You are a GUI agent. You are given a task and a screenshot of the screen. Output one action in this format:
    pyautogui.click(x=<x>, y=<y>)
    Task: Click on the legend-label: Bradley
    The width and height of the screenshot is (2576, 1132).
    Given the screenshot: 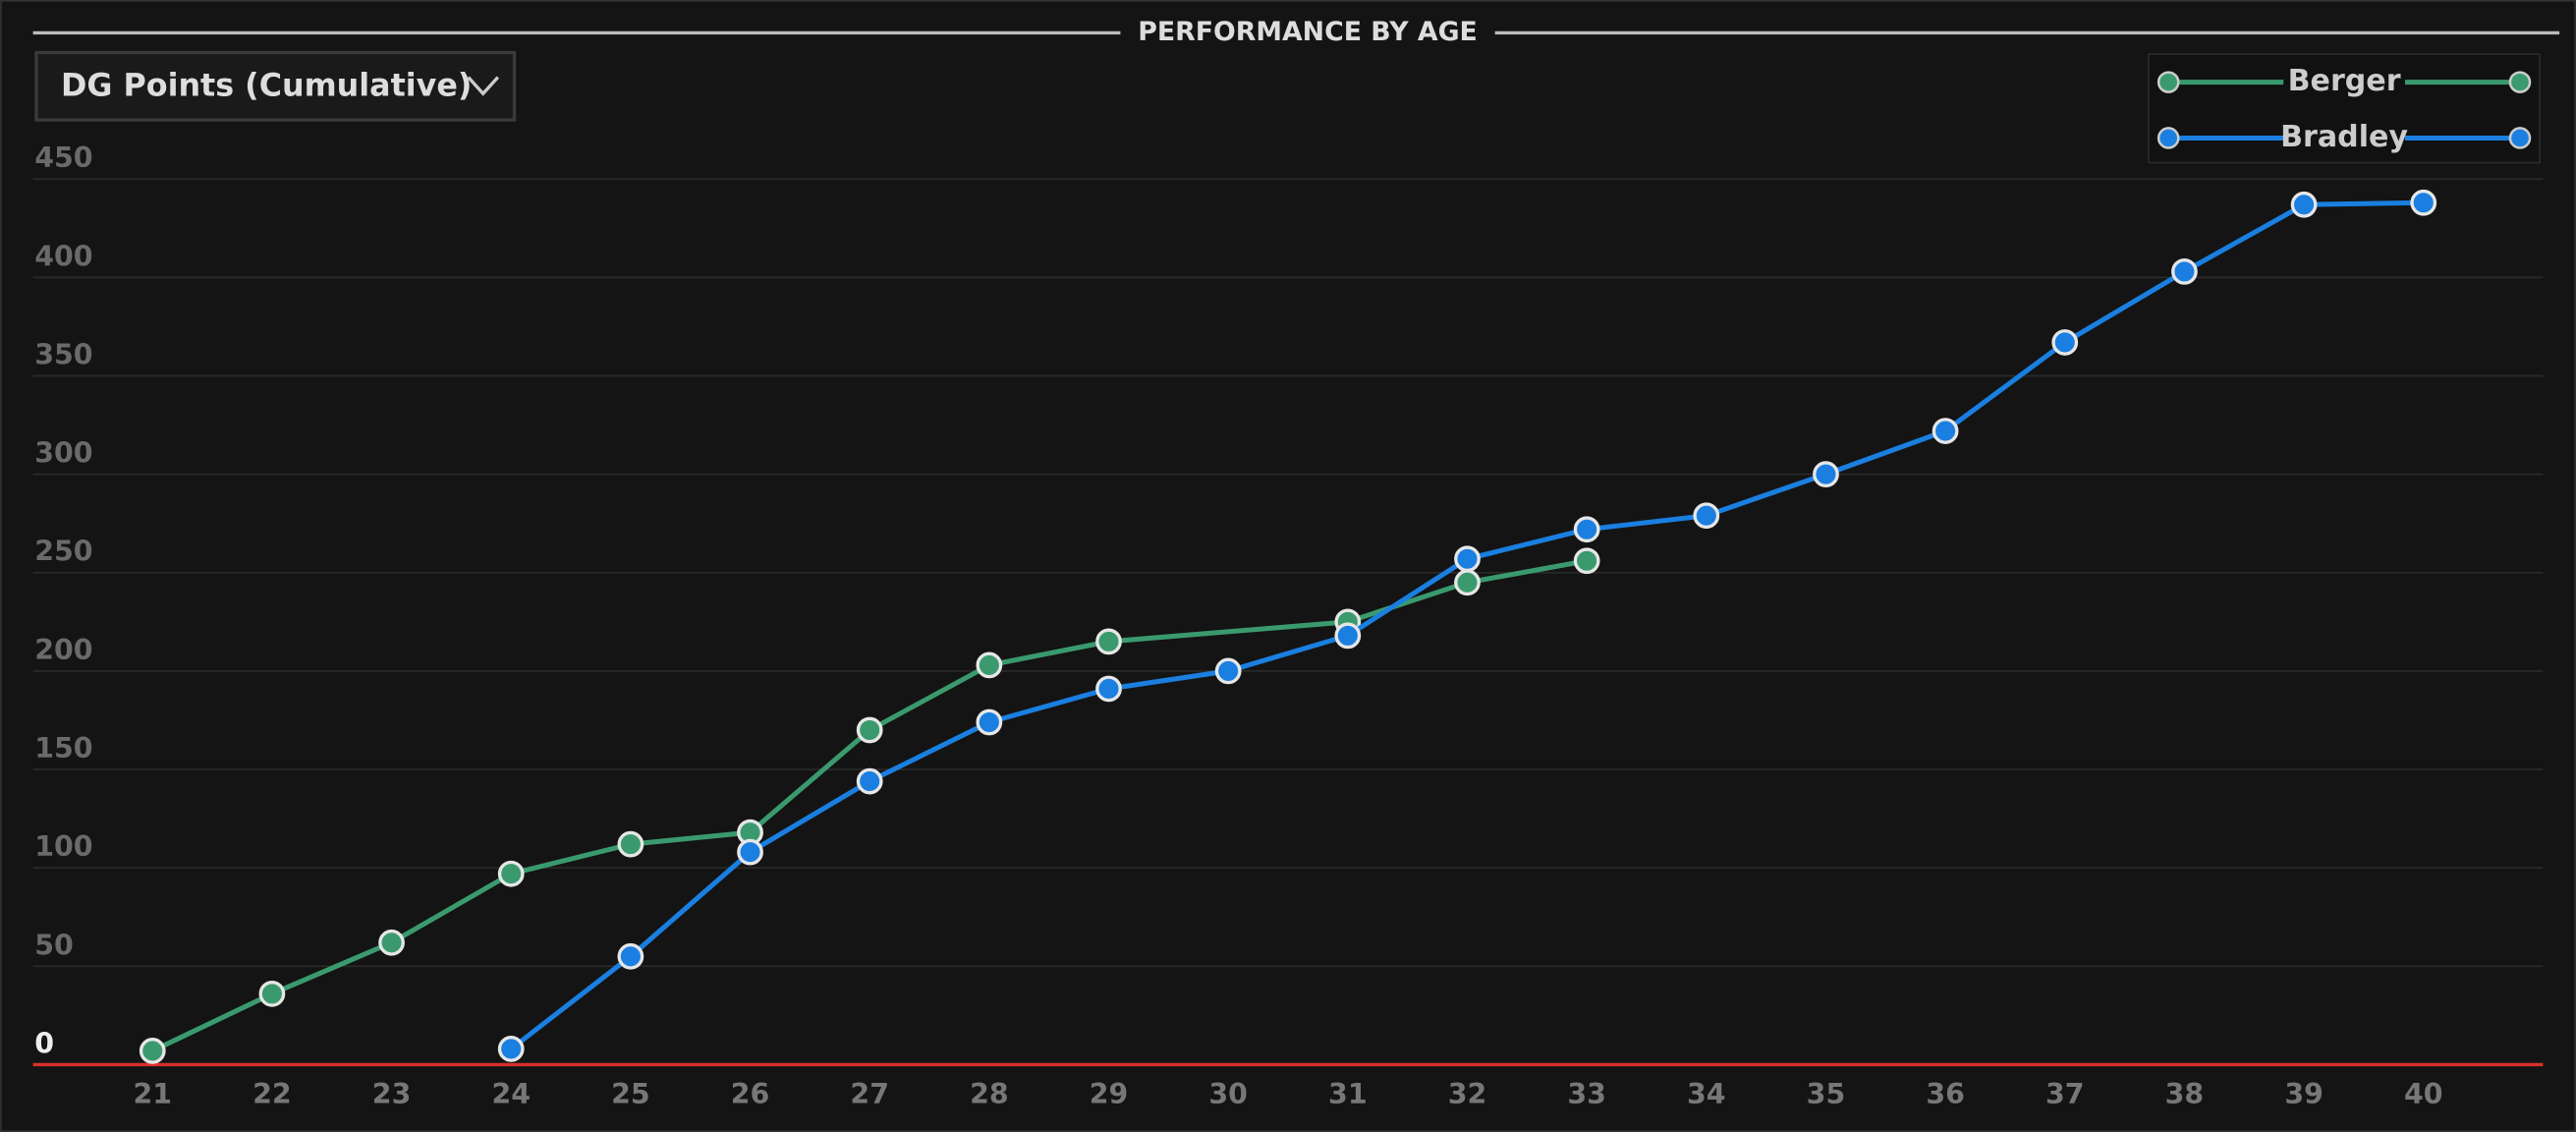 What is the action you would take?
    pyautogui.click(x=2344, y=137)
    